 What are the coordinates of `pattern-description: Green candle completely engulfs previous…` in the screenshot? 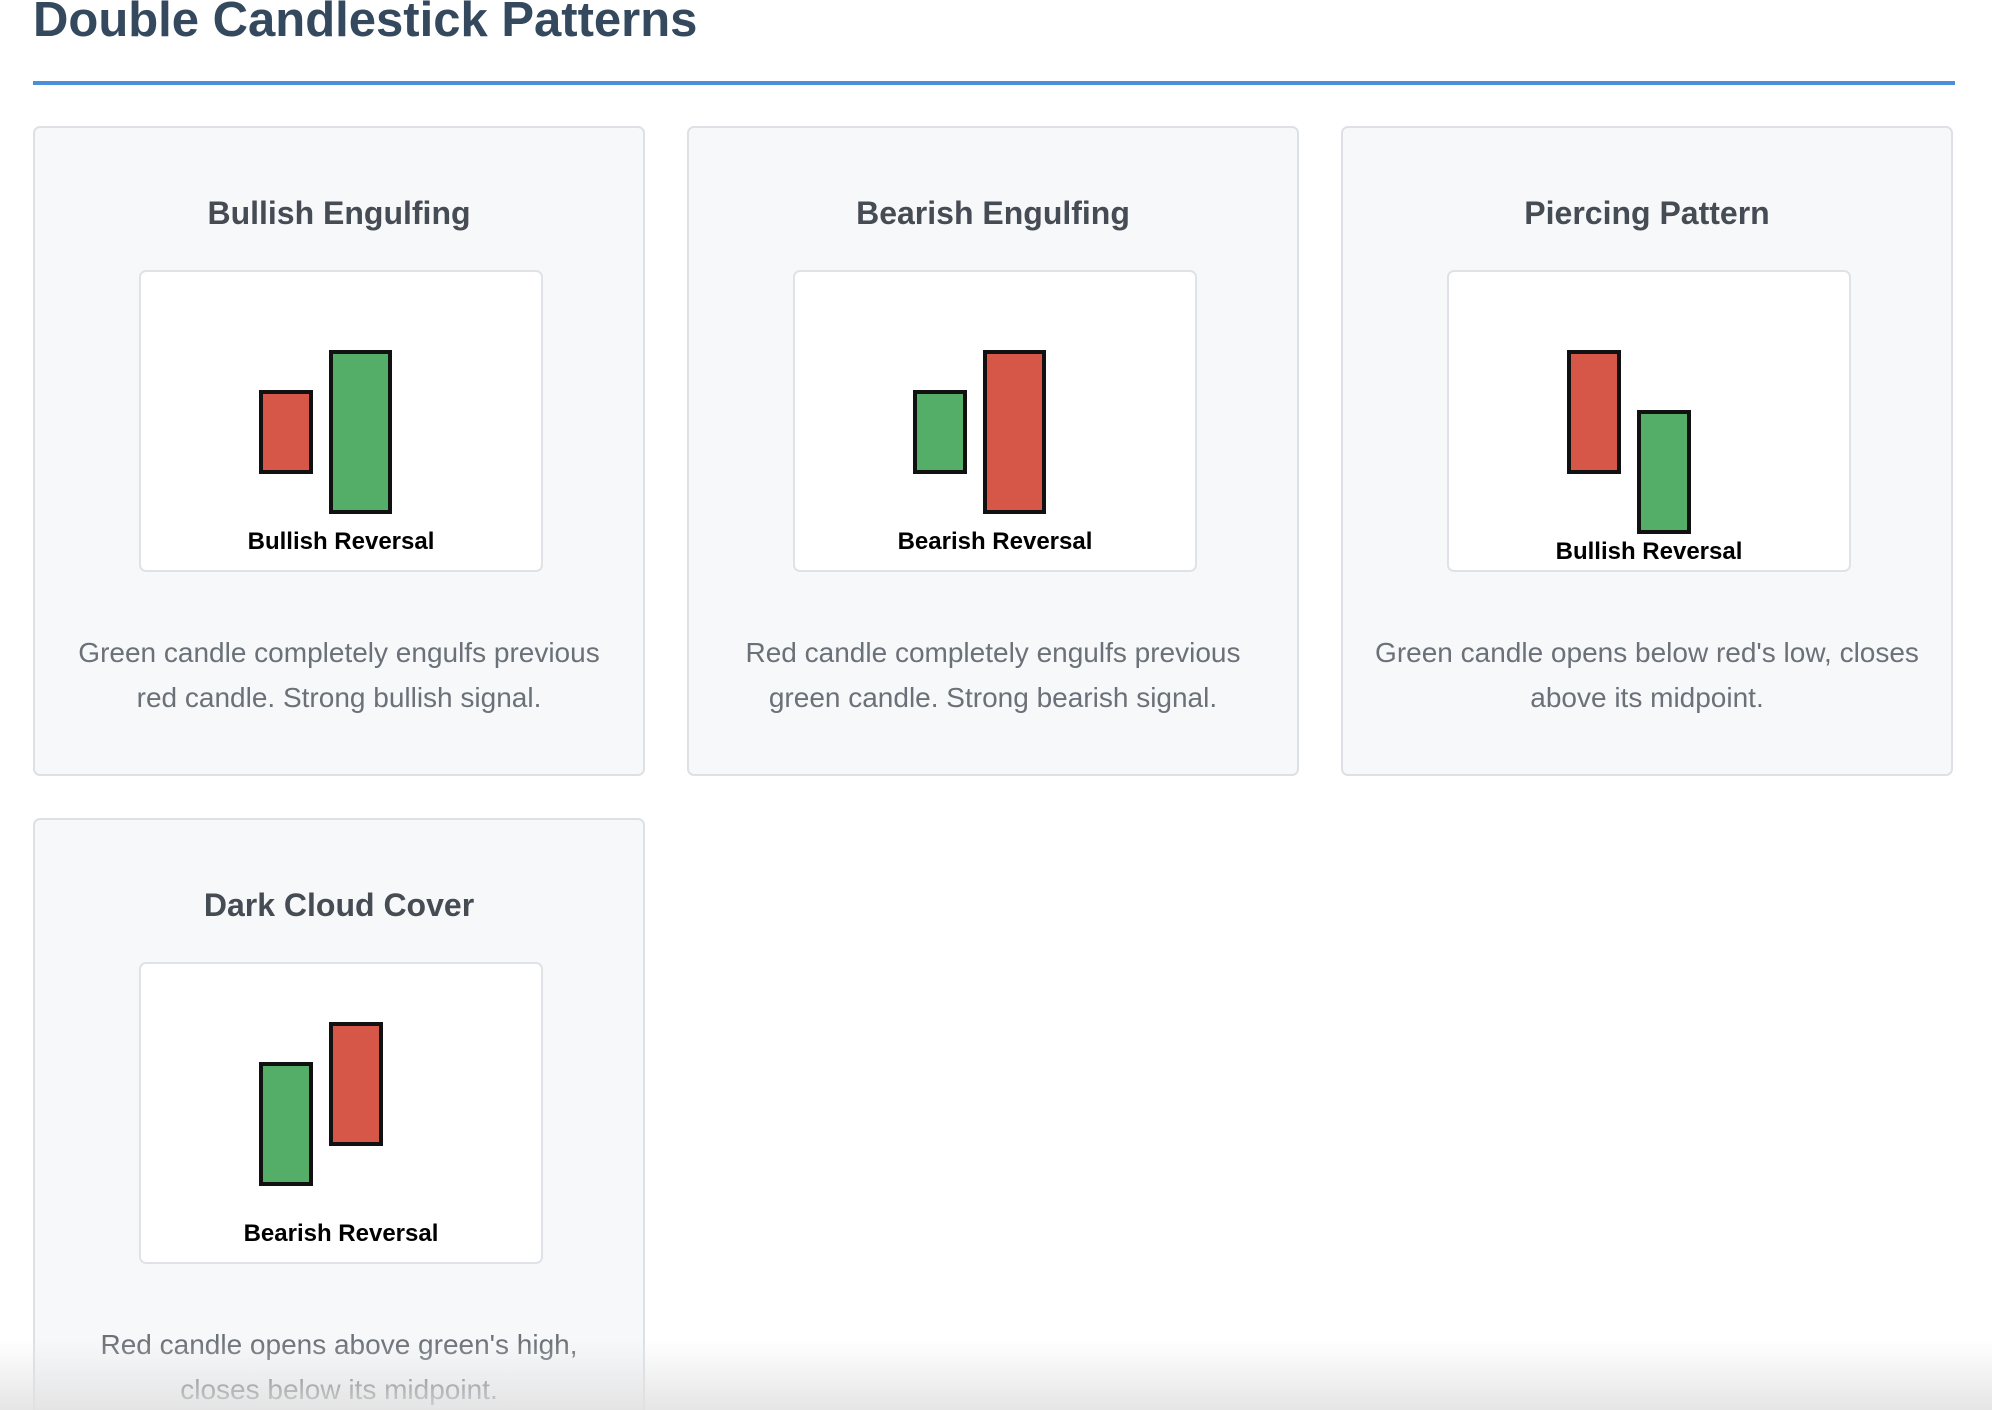 It's located at (339, 675).